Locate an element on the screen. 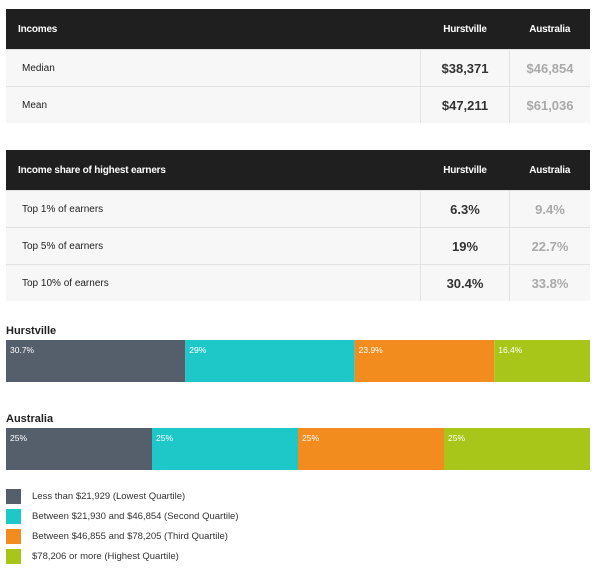 Image resolution: width=596 pixels, height=569 pixels. incomes-header-australia: Australia is located at coordinates (549, 29).